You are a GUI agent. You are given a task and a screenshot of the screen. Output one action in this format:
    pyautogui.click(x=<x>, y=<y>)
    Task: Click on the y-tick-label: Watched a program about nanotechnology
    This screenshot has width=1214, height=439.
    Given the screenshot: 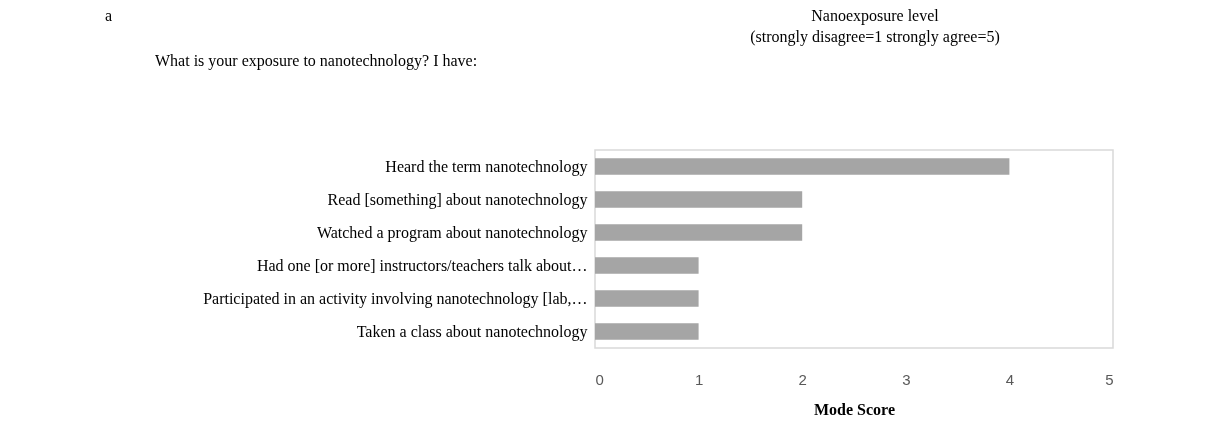 What is the action you would take?
    pyautogui.click(x=452, y=232)
    